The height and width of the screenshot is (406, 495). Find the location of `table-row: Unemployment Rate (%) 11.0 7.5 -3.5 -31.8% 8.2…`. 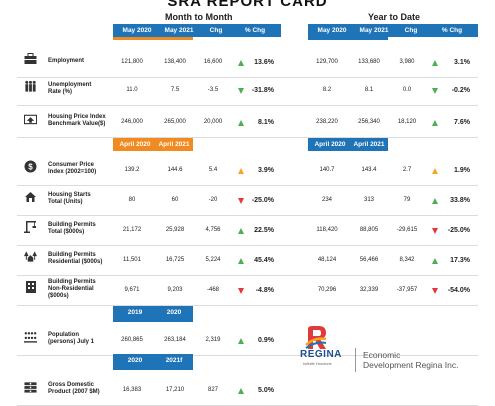

table-row: Unemployment Rate (%) 11.0 7.5 -3.5 -31.8% 8.2… is located at coordinates (247, 92).